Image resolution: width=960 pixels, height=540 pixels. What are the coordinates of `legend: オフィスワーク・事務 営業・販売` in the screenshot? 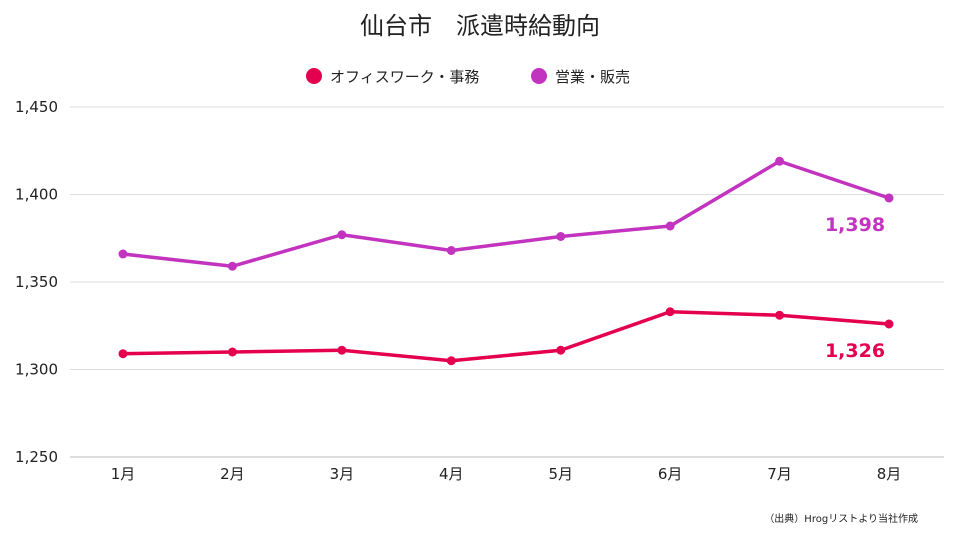 It's located at (468, 77).